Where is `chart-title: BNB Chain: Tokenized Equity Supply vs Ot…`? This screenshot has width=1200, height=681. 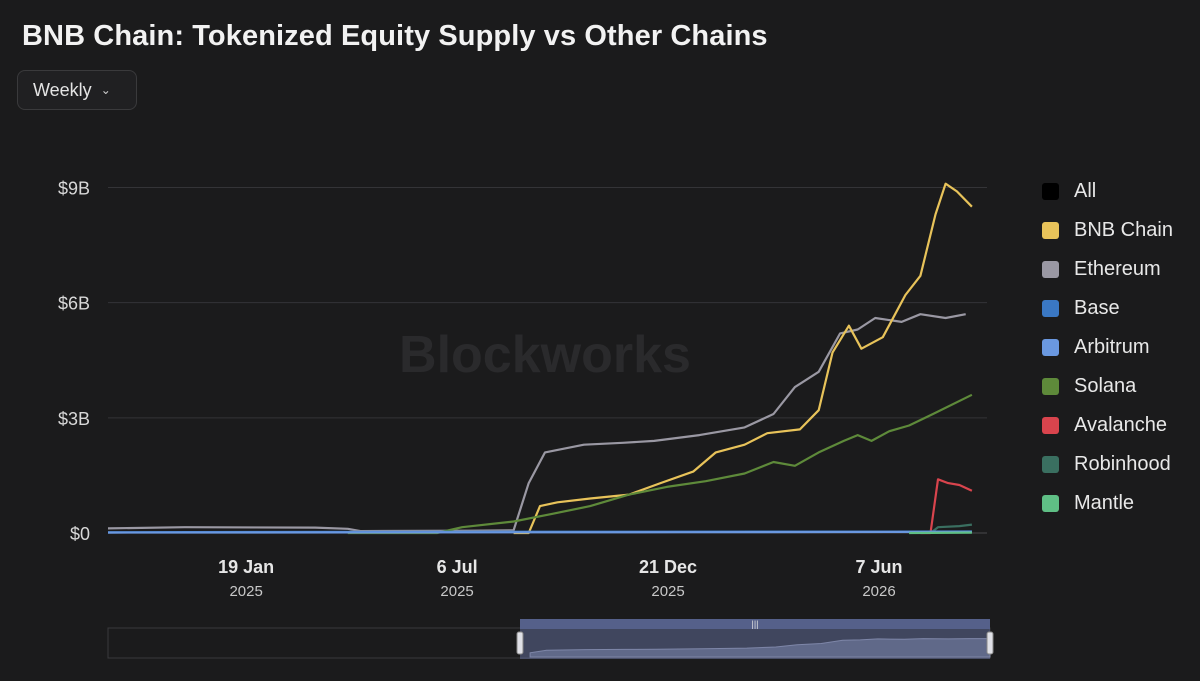 chart-title: BNB Chain: Tokenized Equity Supply vs Ot… is located at coordinates (395, 36).